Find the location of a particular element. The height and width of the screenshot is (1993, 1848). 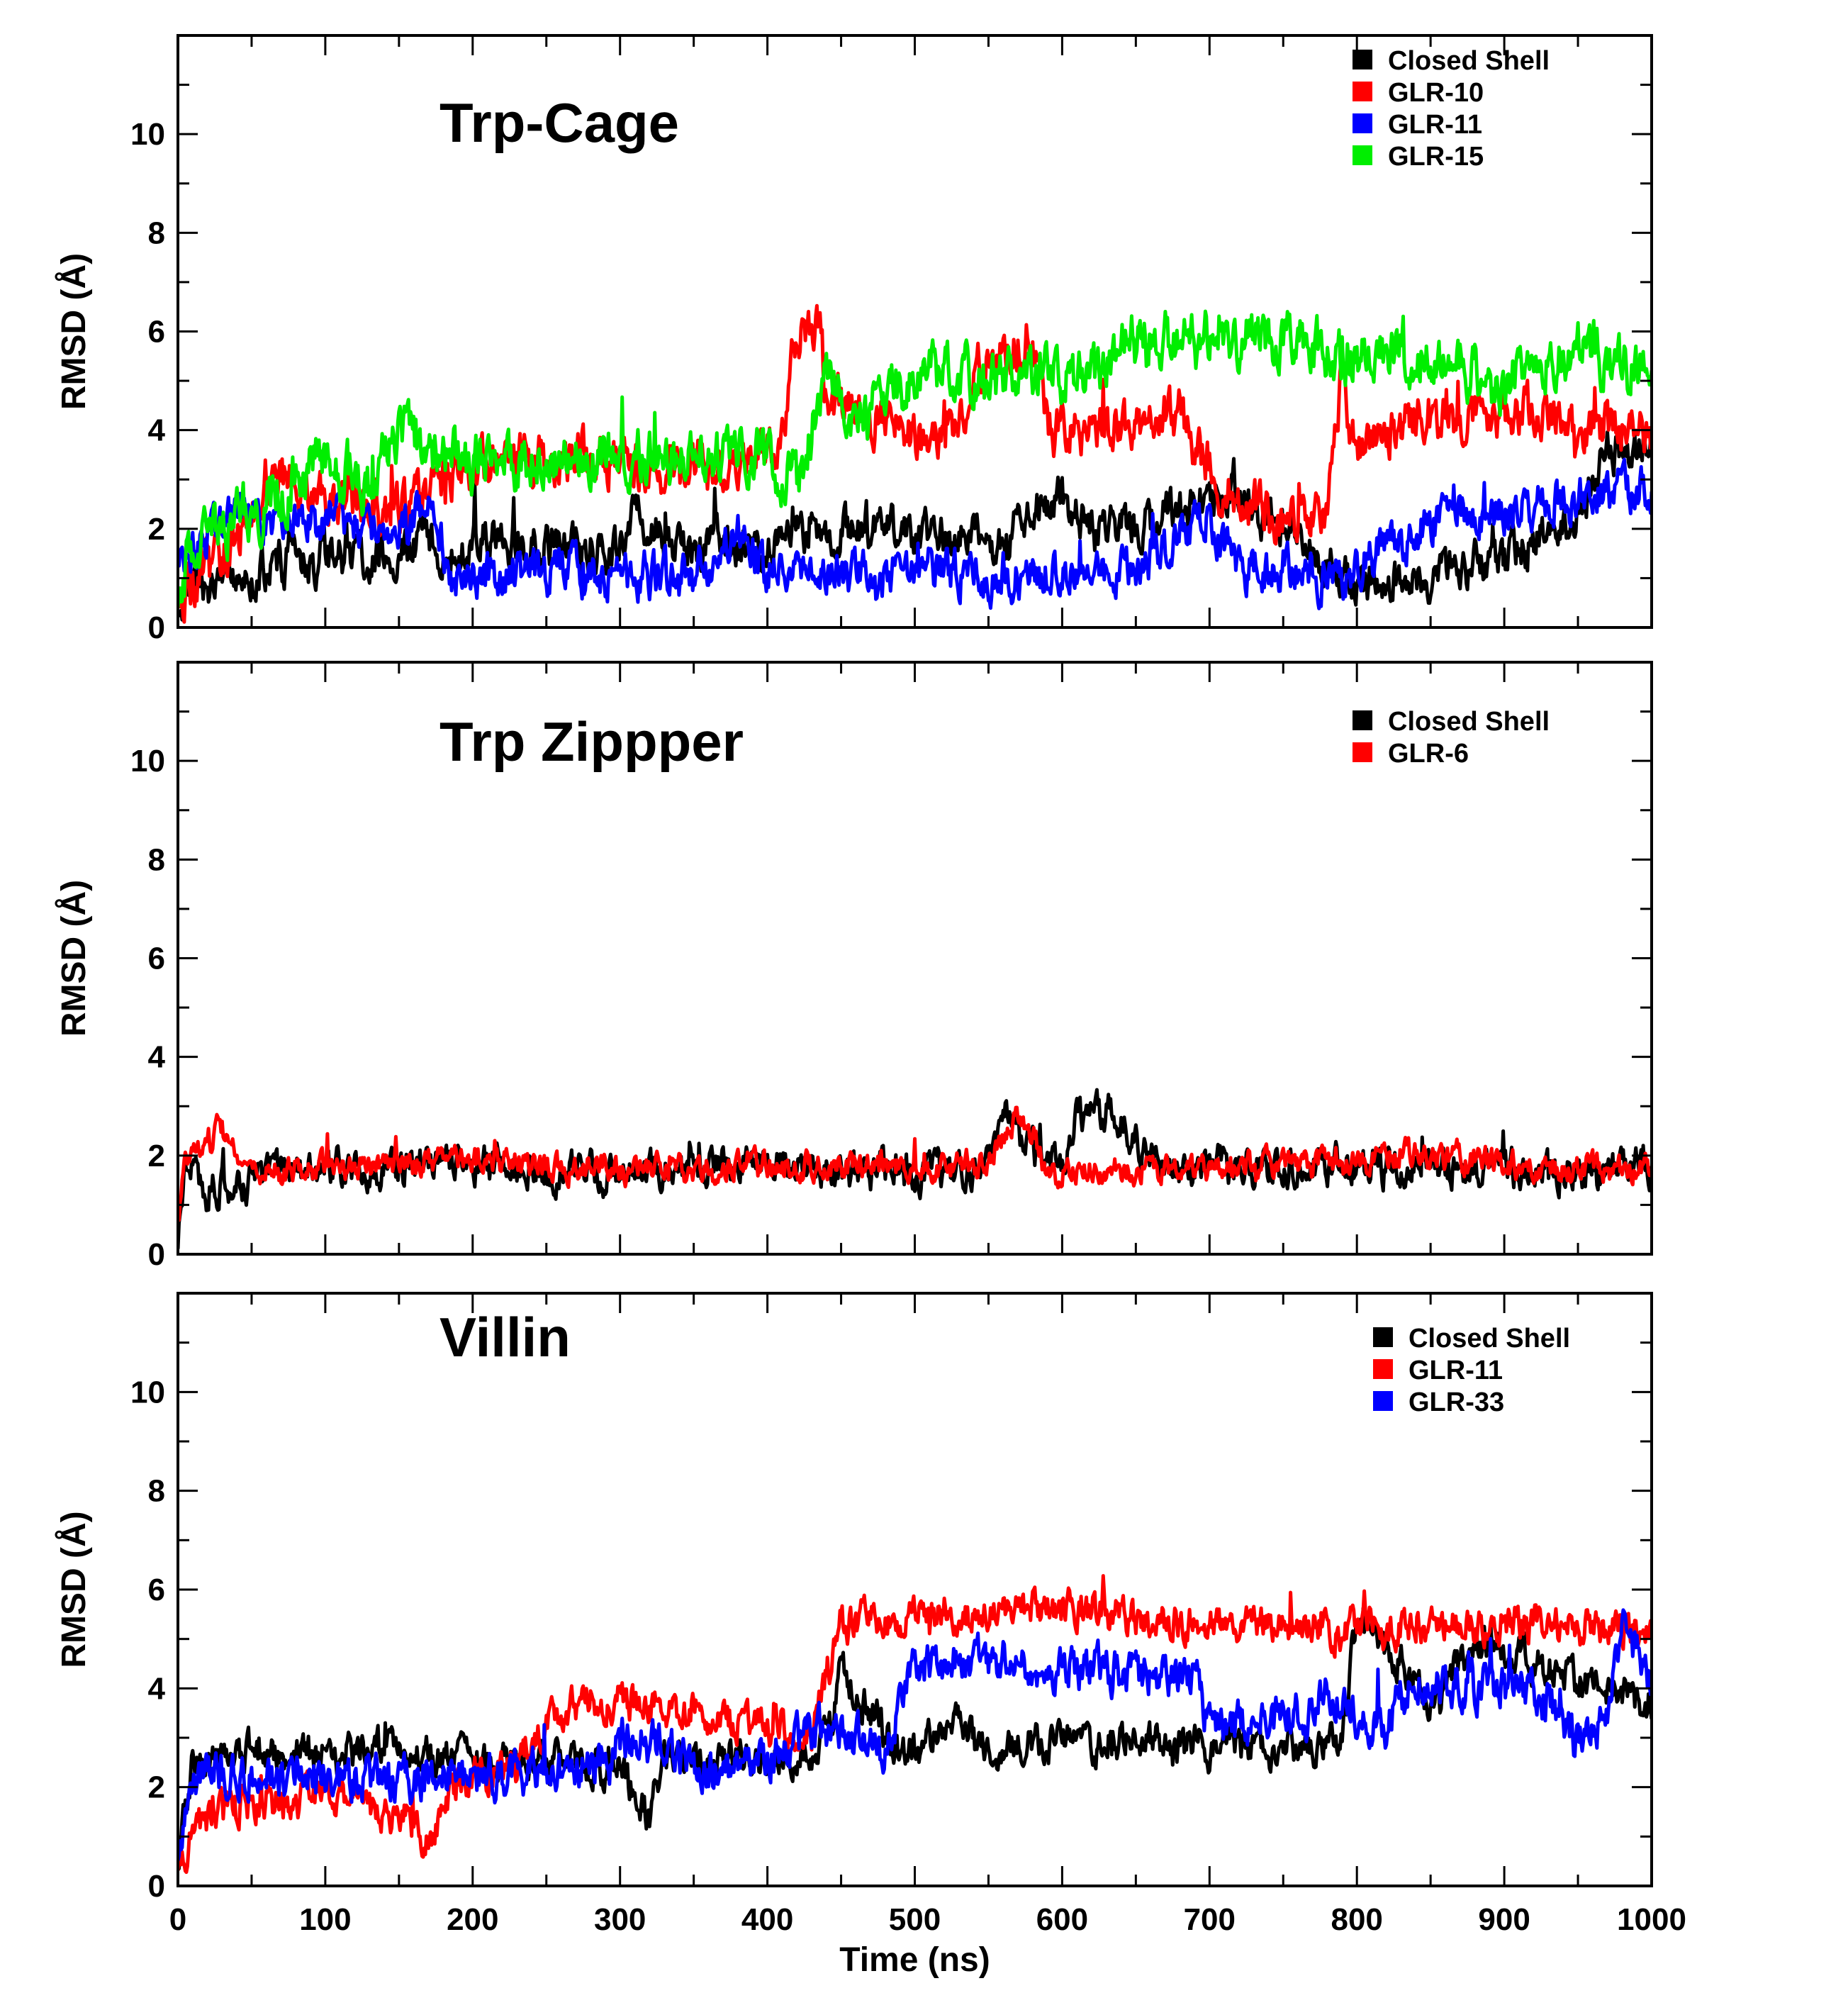

x-axis-title: Time (ns) is located at coordinates (915, 1960).